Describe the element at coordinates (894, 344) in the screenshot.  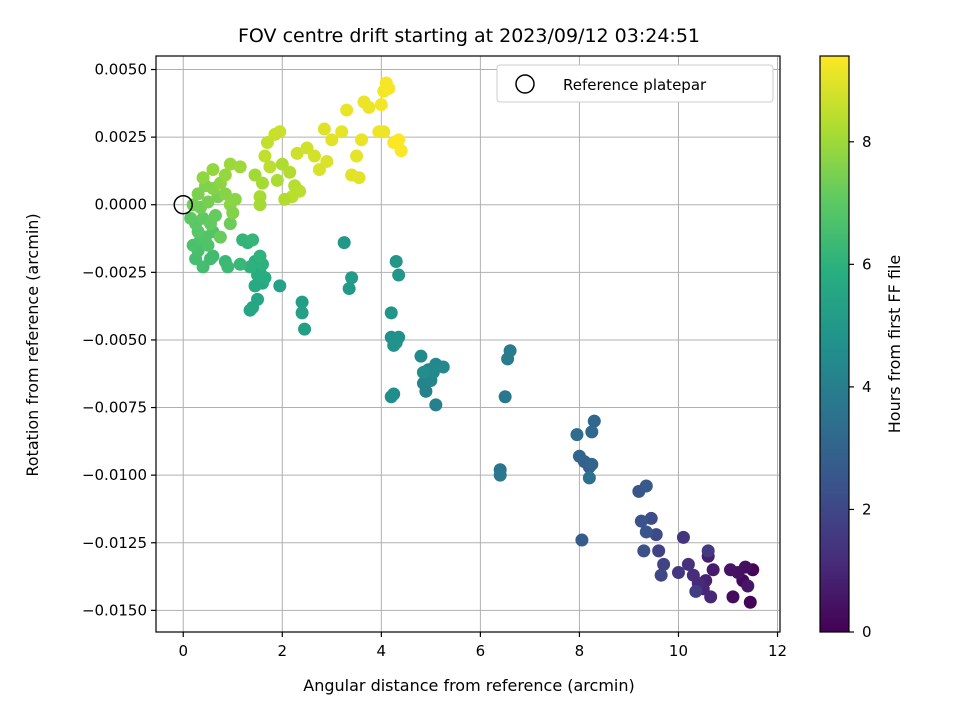
I see `colorbar-label: Hours from first FF file` at that location.